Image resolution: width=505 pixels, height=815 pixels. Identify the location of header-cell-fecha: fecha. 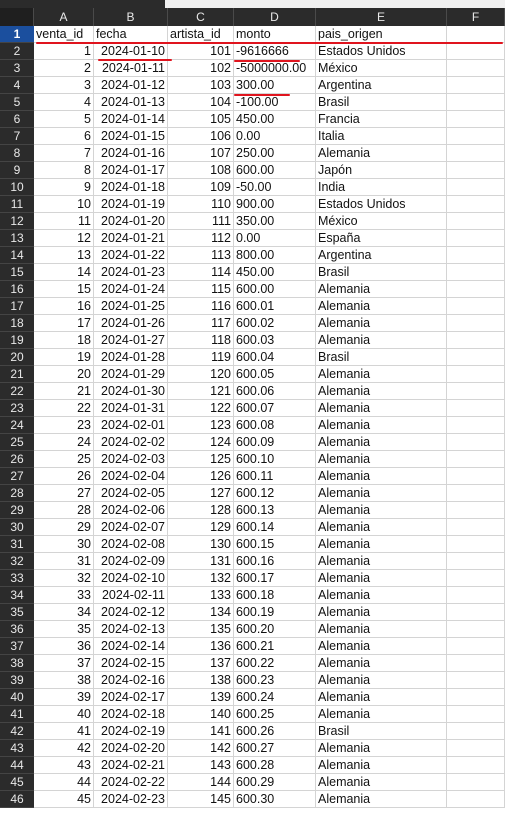
(131, 34).